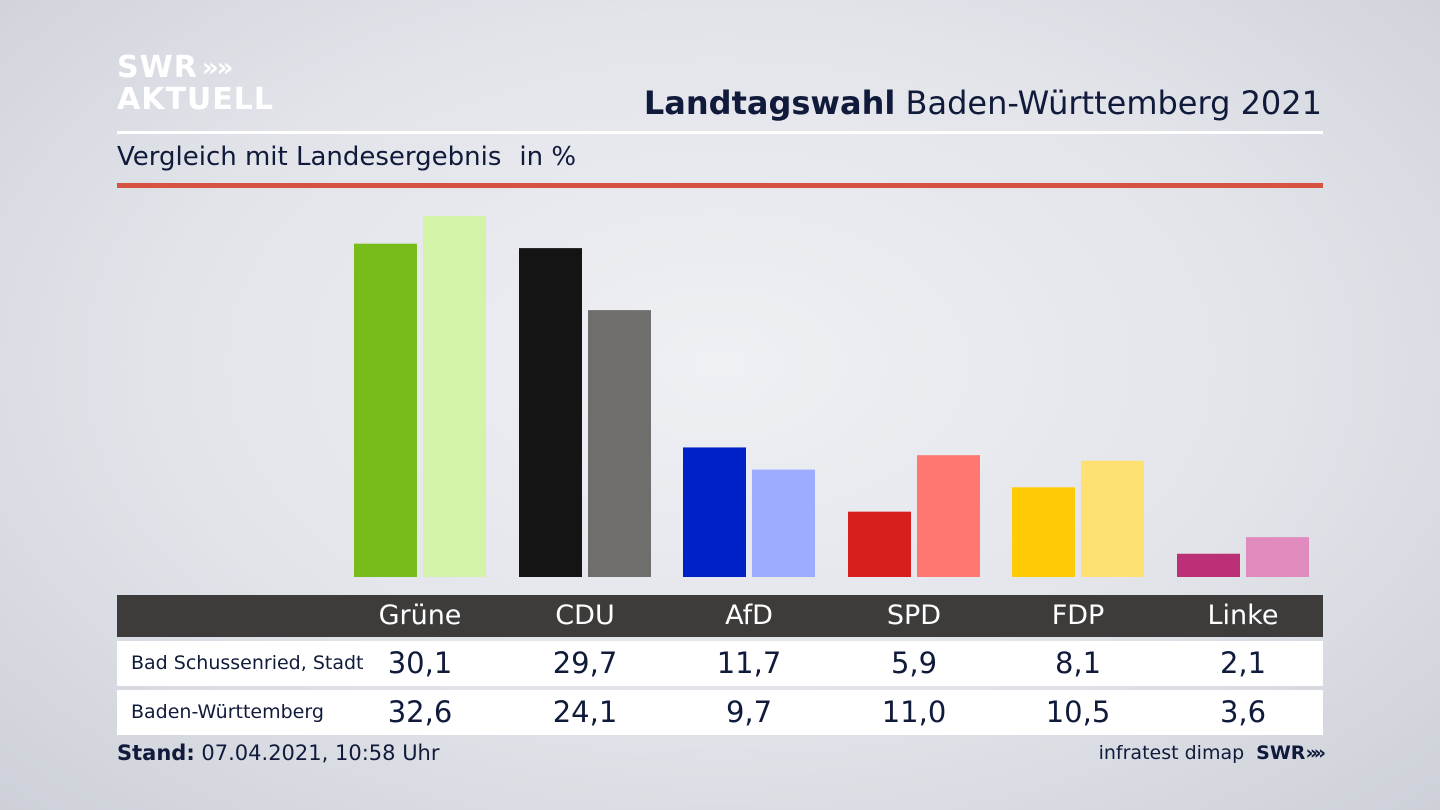 The height and width of the screenshot is (810, 1440). What do you see at coordinates (1243, 712) in the screenshot?
I see `value-cell: 3,6` at bounding box center [1243, 712].